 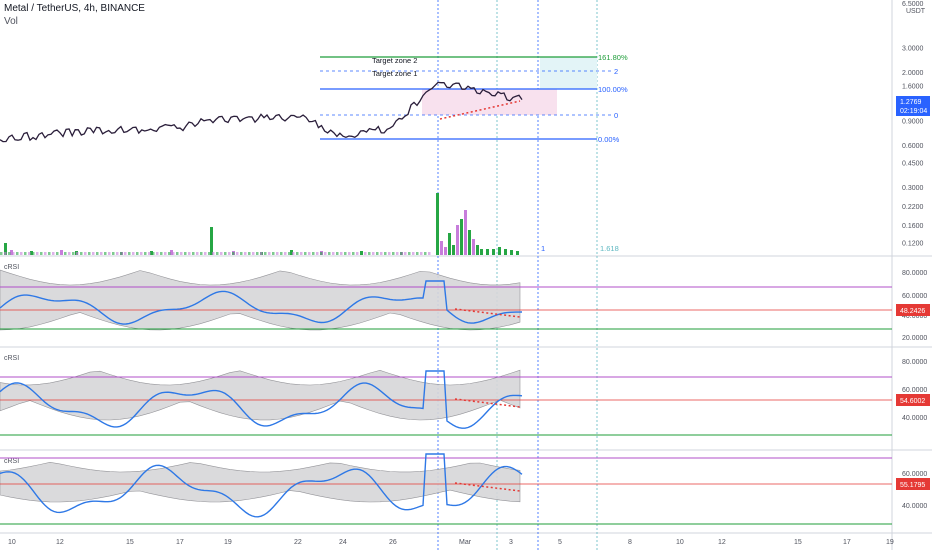 What do you see at coordinates (394, 73) in the screenshot?
I see `target-zone-1-label: Target zone 1` at bounding box center [394, 73].